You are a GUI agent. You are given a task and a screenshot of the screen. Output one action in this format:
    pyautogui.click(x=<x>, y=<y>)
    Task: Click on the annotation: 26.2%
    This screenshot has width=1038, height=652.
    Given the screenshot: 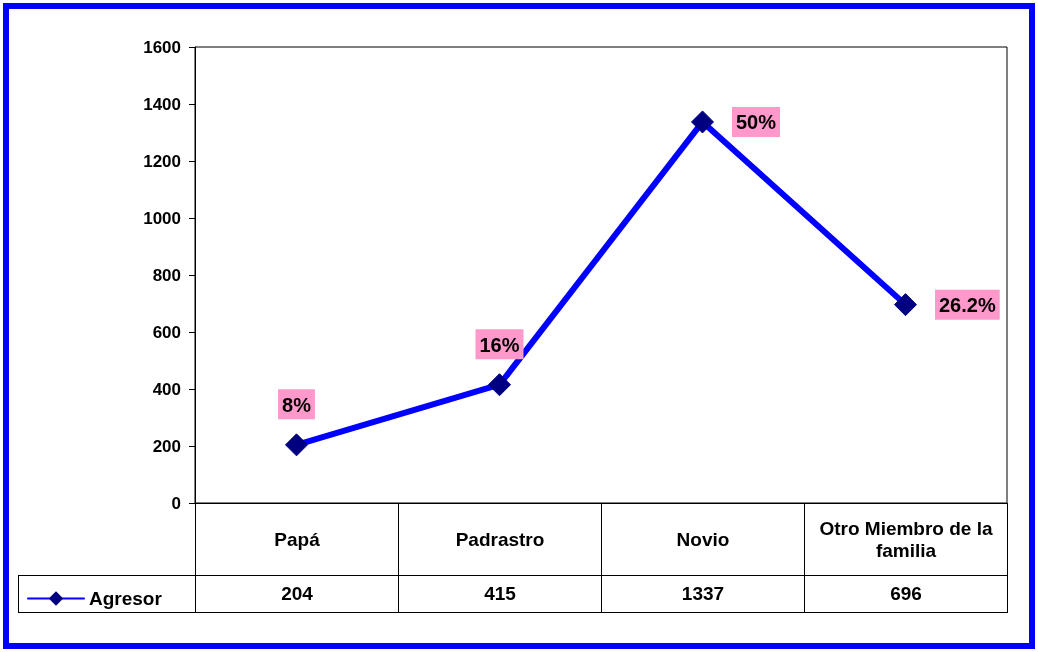 What is the action you would take?
    pyautogui.click(x=967, y=304)
    